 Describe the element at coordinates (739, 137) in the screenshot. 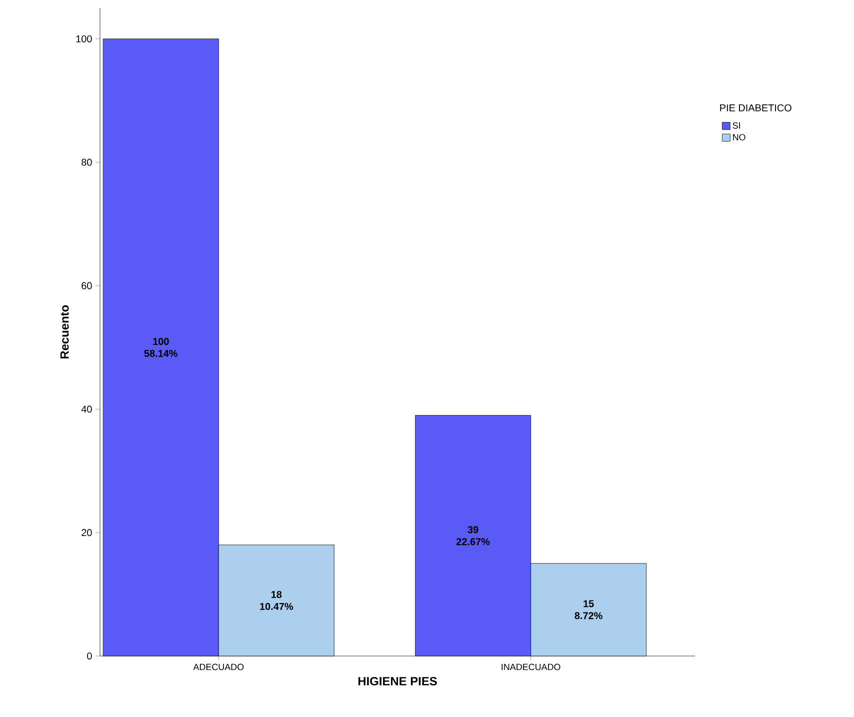

I see `legend-label: NO` at that location.